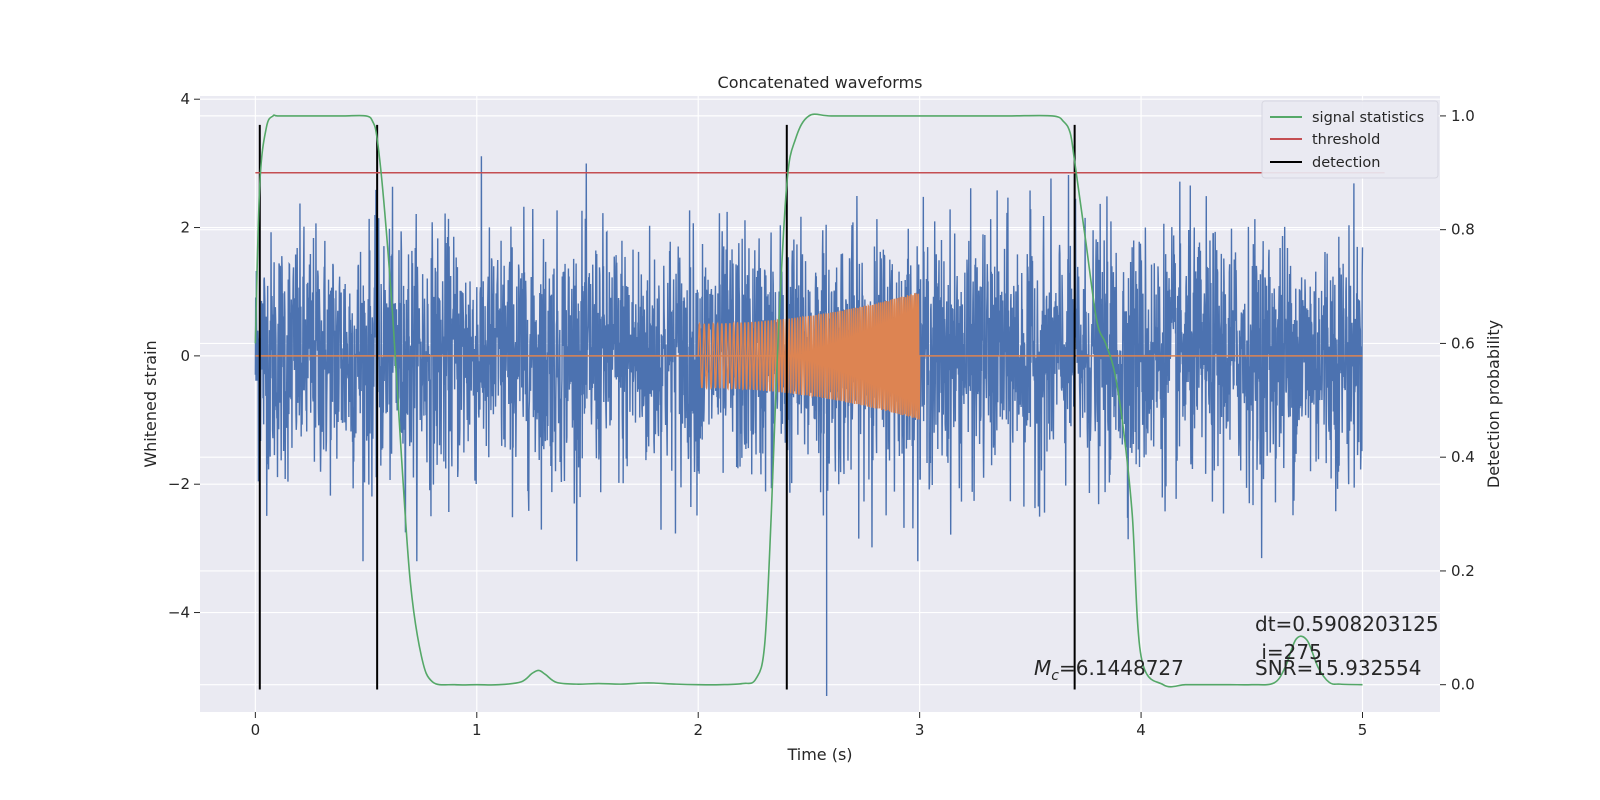 The width and height of the screenshot is (1600, 800). I want to click on annotation-chirp-mass-value: =6.1448727, so click(1121, 668).